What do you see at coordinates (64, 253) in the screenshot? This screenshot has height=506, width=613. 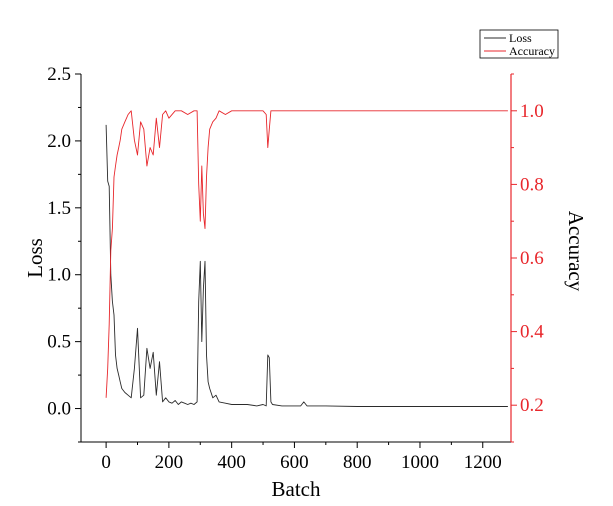 I see `left-axis-ticks: 0.0 0.5 1.0 1.5 2.0 2.5` at bounding box center [64, 253].